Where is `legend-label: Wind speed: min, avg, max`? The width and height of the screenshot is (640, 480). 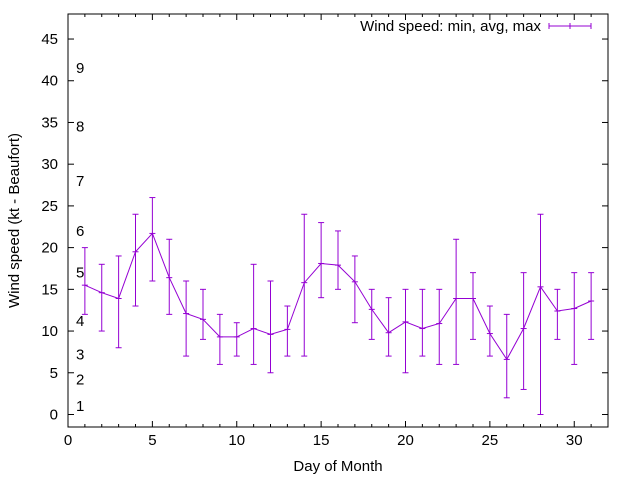
legend-label: Wind speed: min, avg, max is located at coordinates (450, 26).